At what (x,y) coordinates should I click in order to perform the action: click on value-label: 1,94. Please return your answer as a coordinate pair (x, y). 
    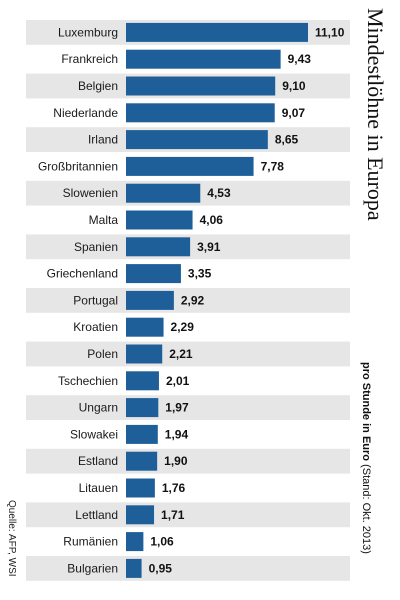
    Looking at the image, I should click on (177, 434).